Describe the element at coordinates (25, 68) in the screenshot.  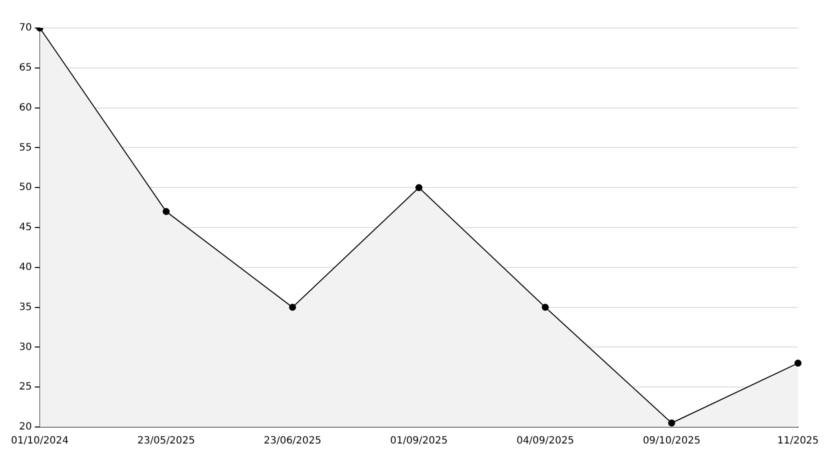
I see `y-tick-label: 65` at that location.